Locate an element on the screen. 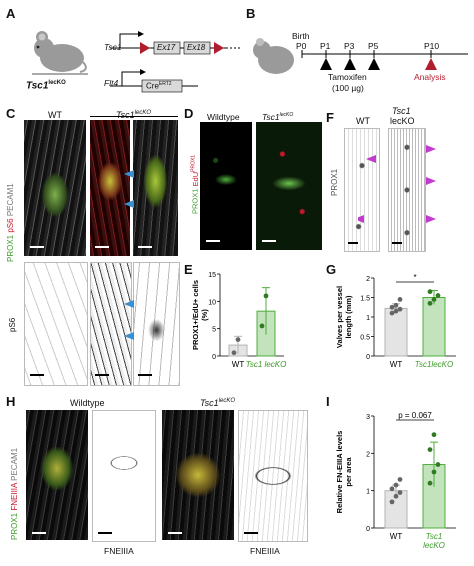  tick-p10: P10 is located at coordinates (432, 46).